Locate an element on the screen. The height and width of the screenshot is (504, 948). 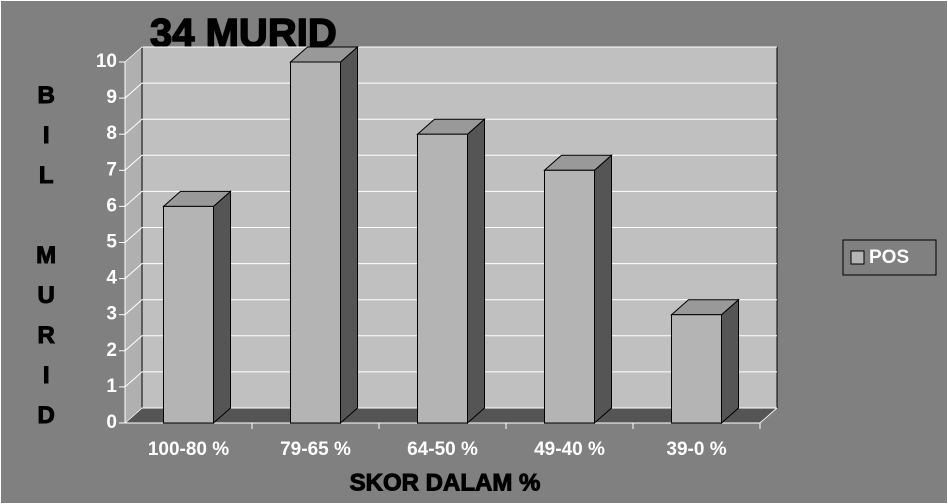
legend-box is located at coordinates (889, 257).